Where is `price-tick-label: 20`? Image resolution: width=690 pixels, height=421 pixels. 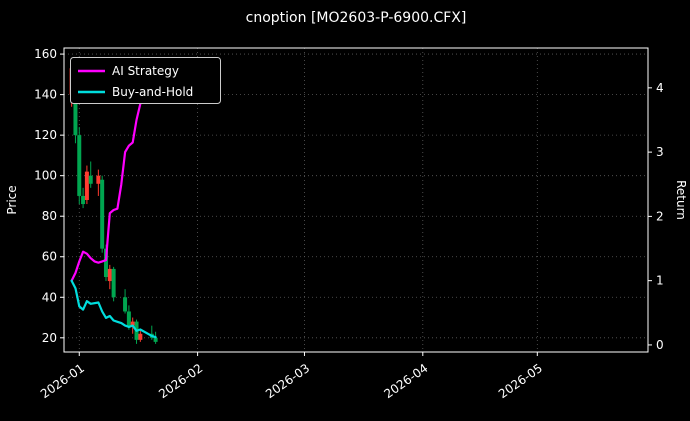
price-tick-label: 20 is located at coordinates (49, 338).